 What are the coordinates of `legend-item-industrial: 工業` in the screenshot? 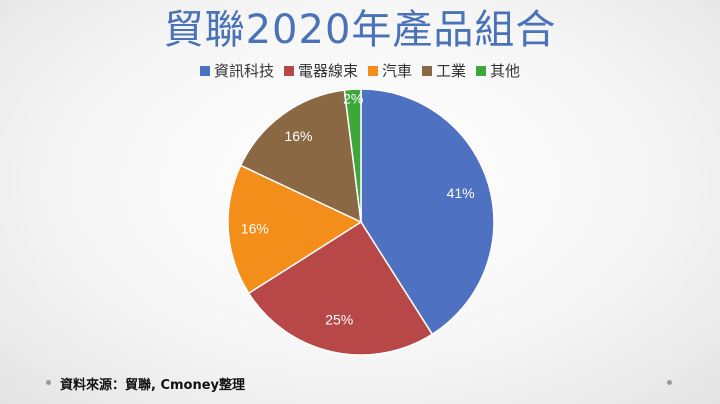 It's located at (444, 70).